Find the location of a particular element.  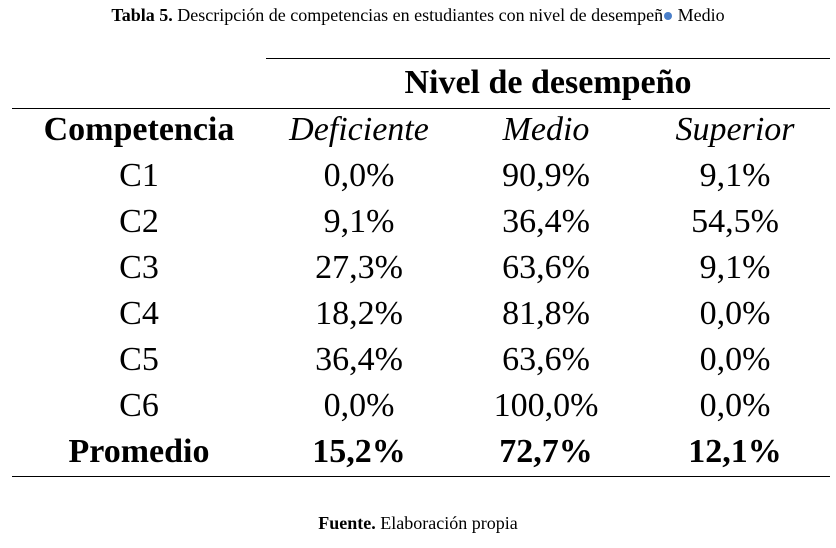

table-row: C1 0,0% 90,9% 9,1% is located at coordinates (421, 176).